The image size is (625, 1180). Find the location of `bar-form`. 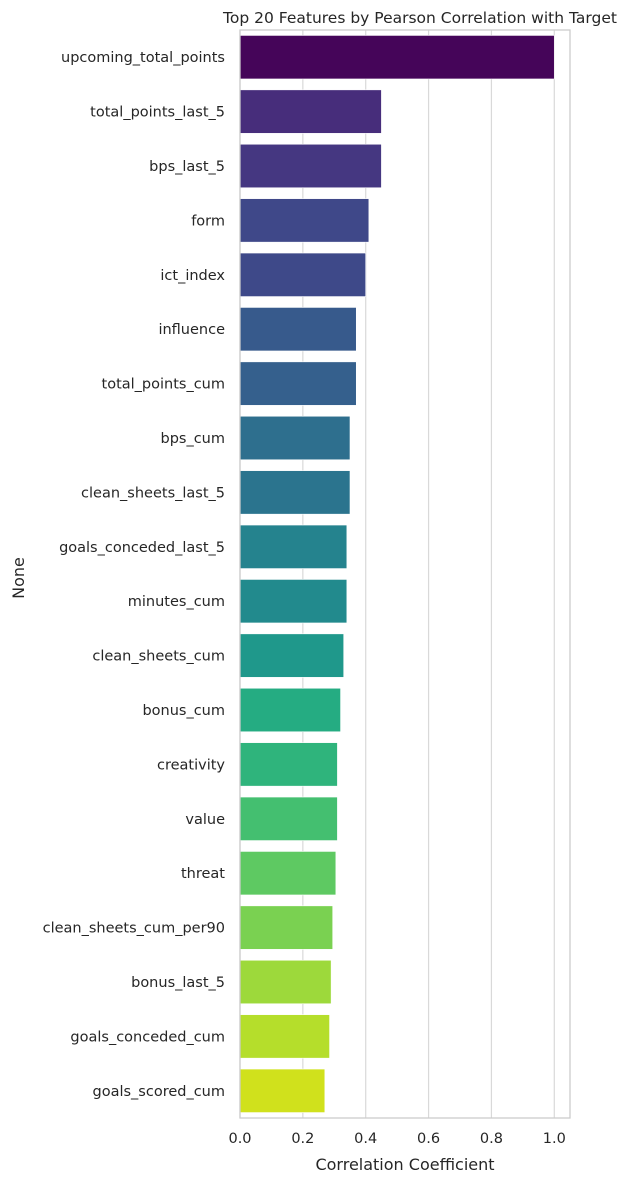

bar-form is located at coordinates (304, 220).